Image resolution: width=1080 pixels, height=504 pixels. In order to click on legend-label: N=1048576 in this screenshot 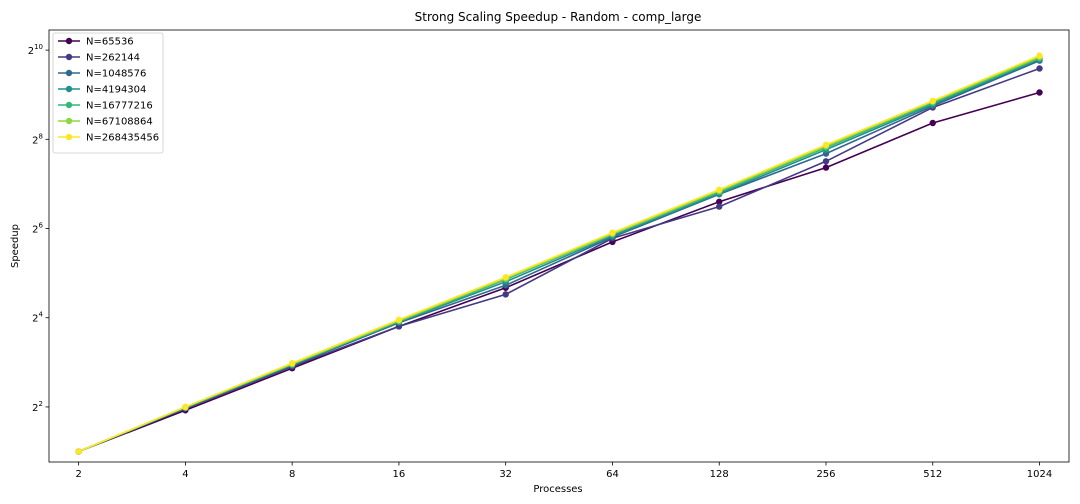, I will do `click(116, 74)`.